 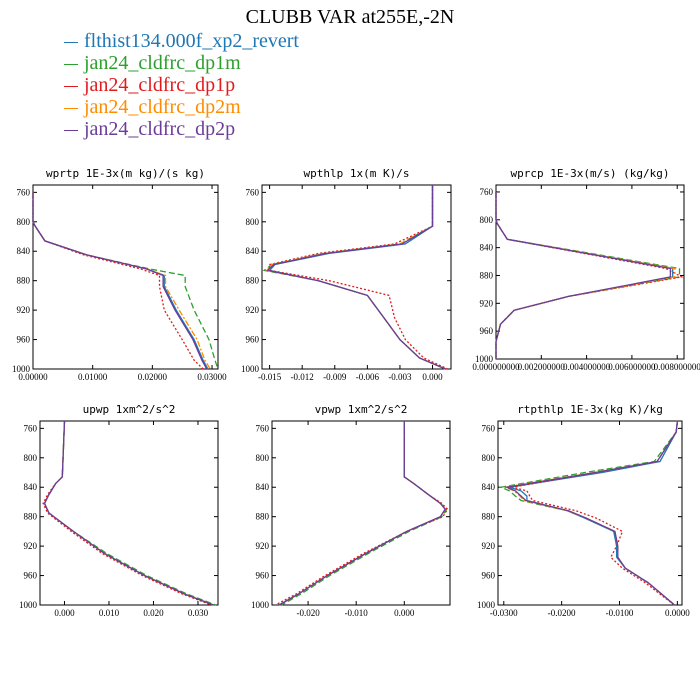 What do you see at coordinates (587, 367) in the screenshot?
I see `x-tick-label: 0.004000000` at bounding box center [587, 367].